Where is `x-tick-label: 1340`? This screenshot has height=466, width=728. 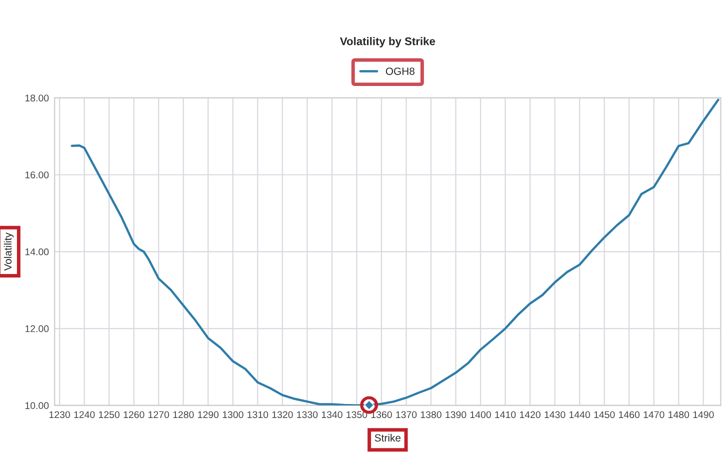
x-tick-label: 1340 is located at coordinates (332, 414).